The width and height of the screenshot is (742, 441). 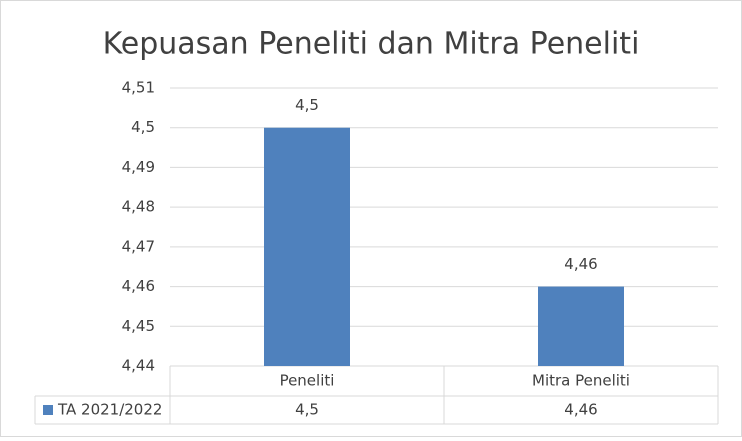 I want to click on y-tick-label: 4,51, so click(x=138, y=88).